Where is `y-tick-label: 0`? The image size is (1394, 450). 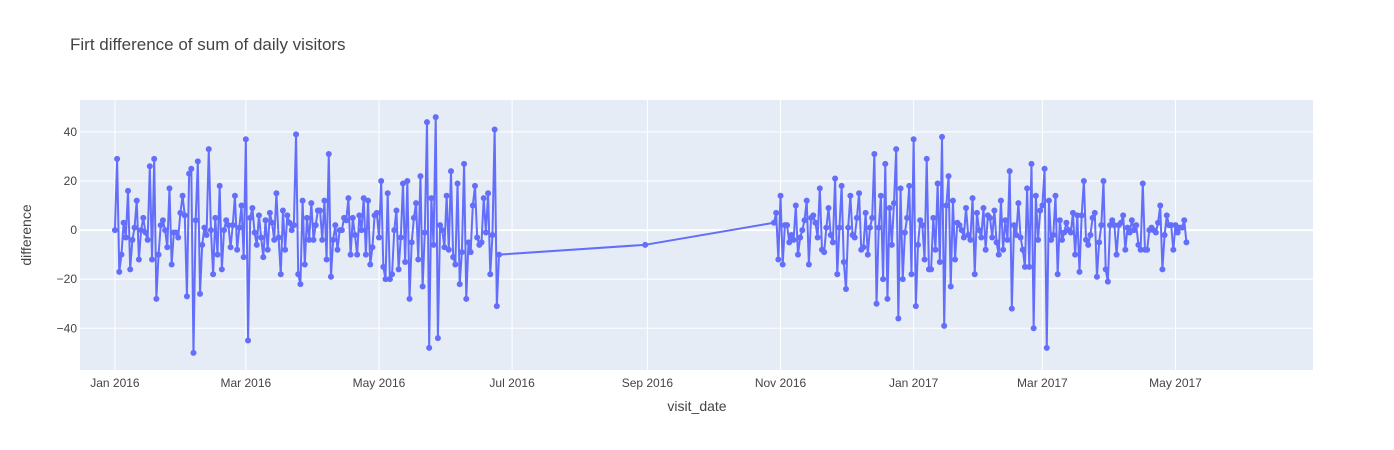 y-tick-label: 0 is located at coordinates (73, 230).